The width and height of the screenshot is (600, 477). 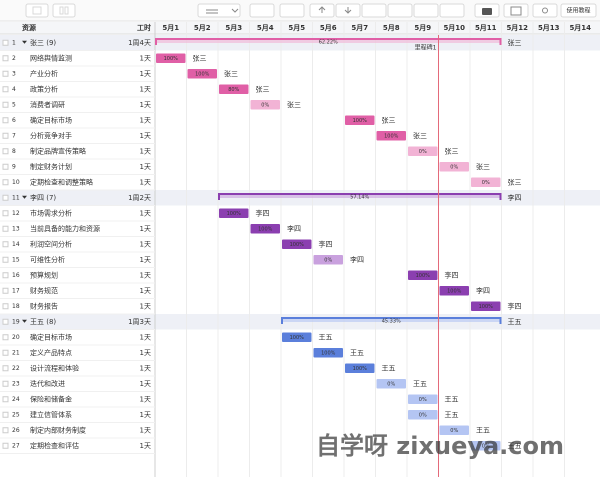 What do you see at coordinates (139, 198) in the screenshot?
I see `task-hours: 1周2天` at bounding box center [139, 198].